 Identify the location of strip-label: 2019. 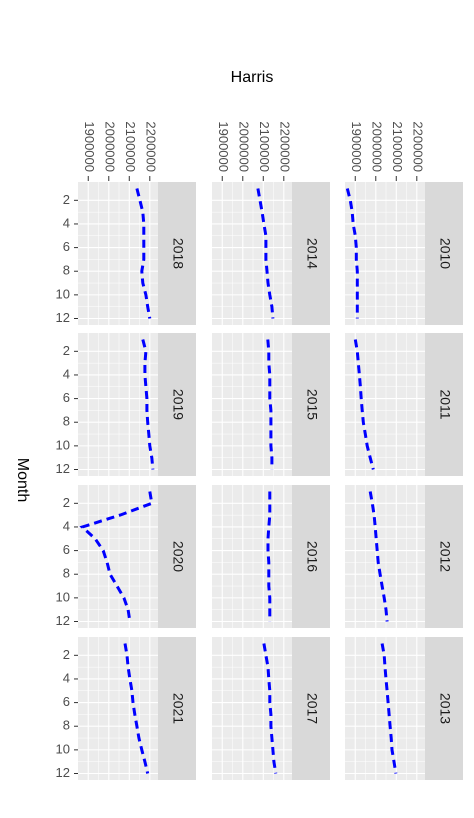
(178, 404).